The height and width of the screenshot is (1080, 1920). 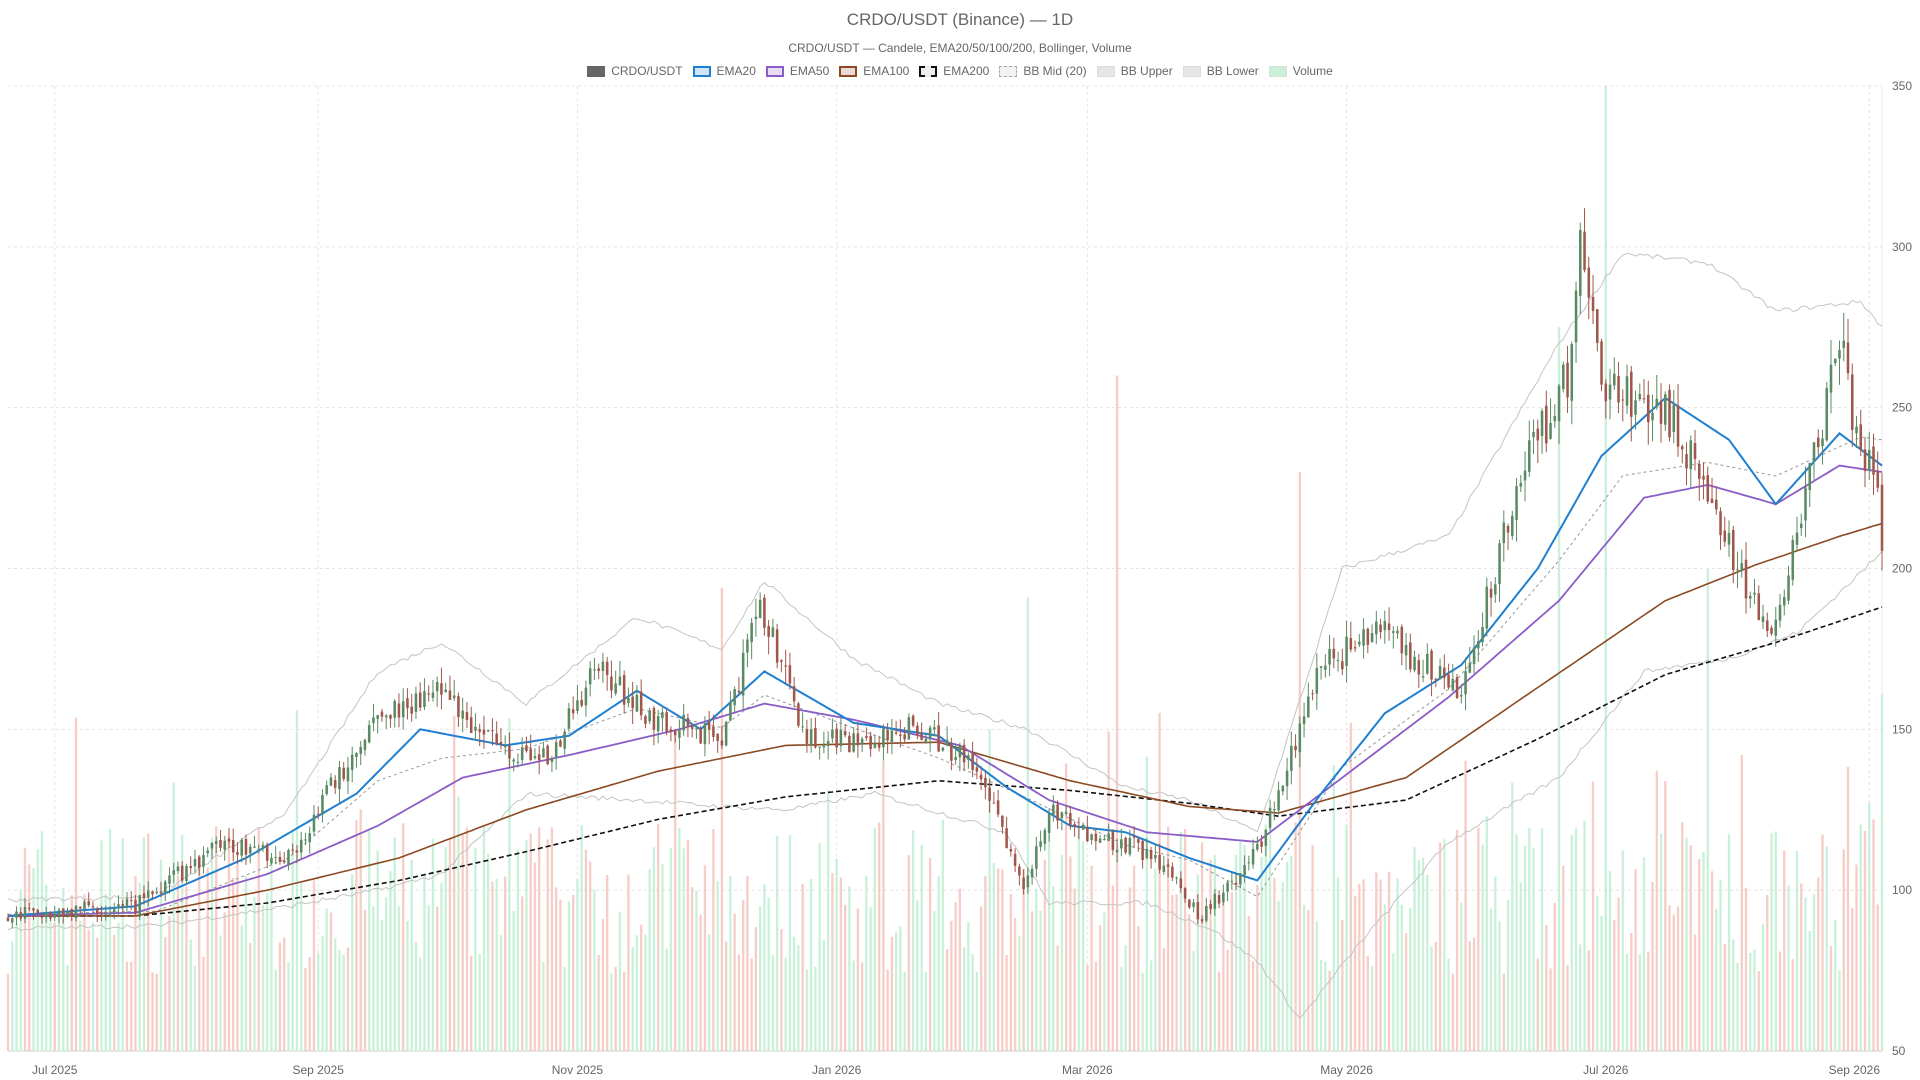 What do you see at coordinates (635, 71) in the screenshot?
I see `legend-item: CRDO/USDT` at bounding box center [635, 71].